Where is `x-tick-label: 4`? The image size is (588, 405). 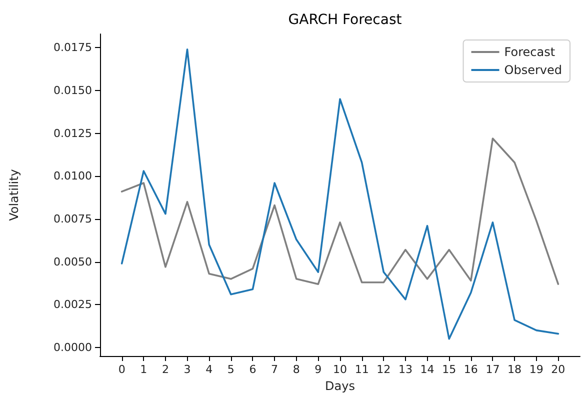
x-tick-label: 4 is located at coordinates (209, 369).